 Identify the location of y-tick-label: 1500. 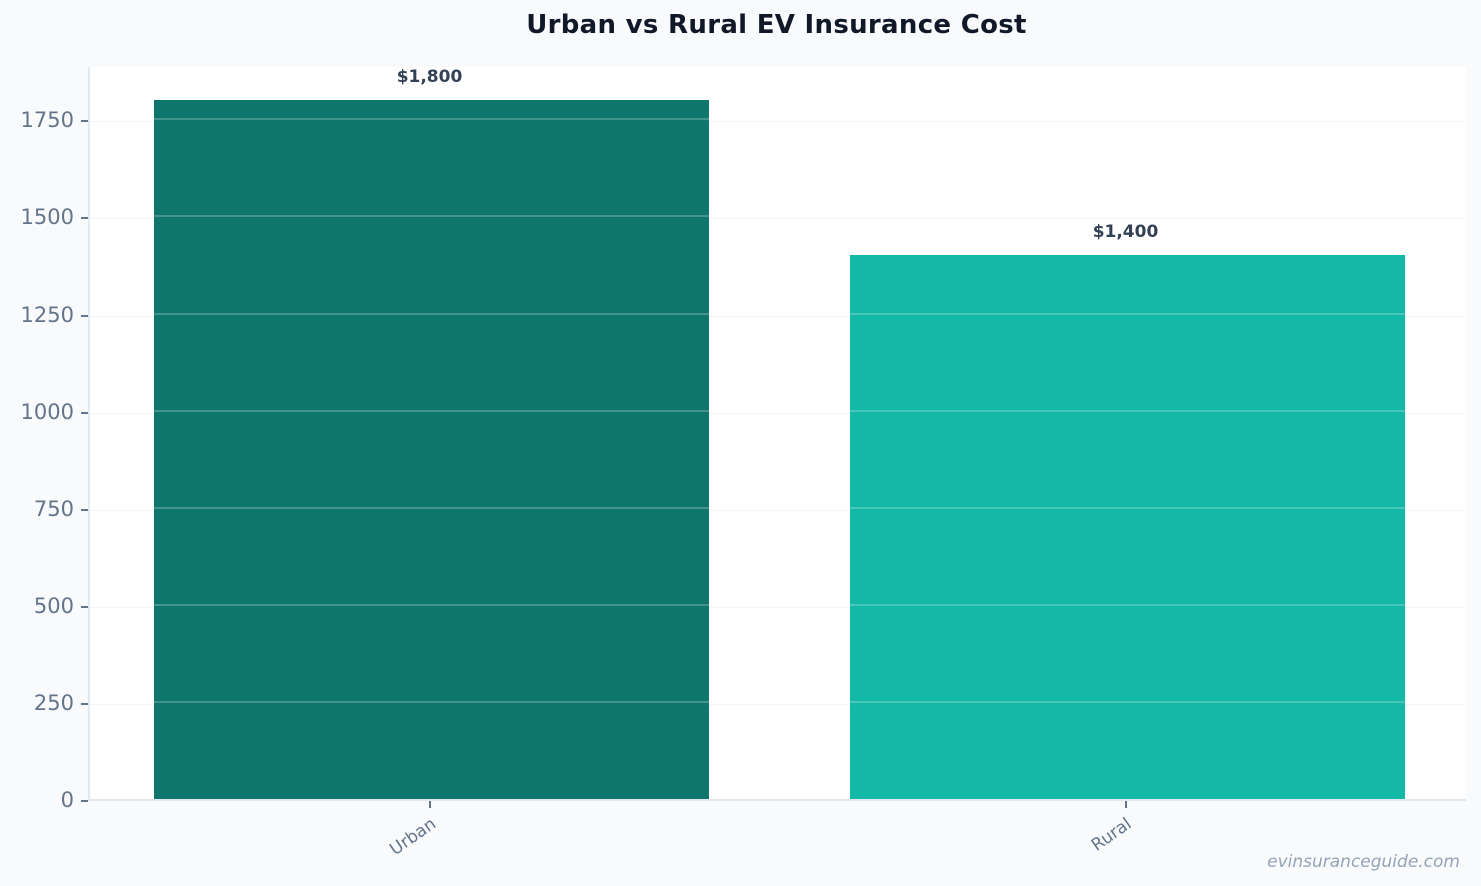
(47, 217).